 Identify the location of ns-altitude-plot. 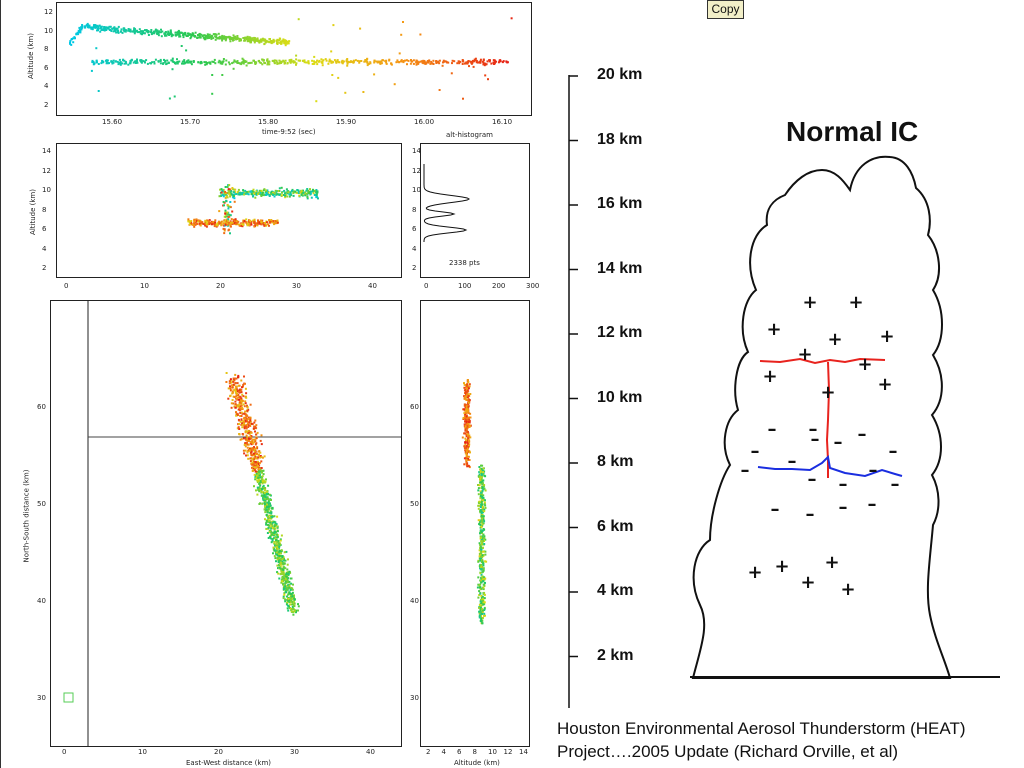
(475, 523).